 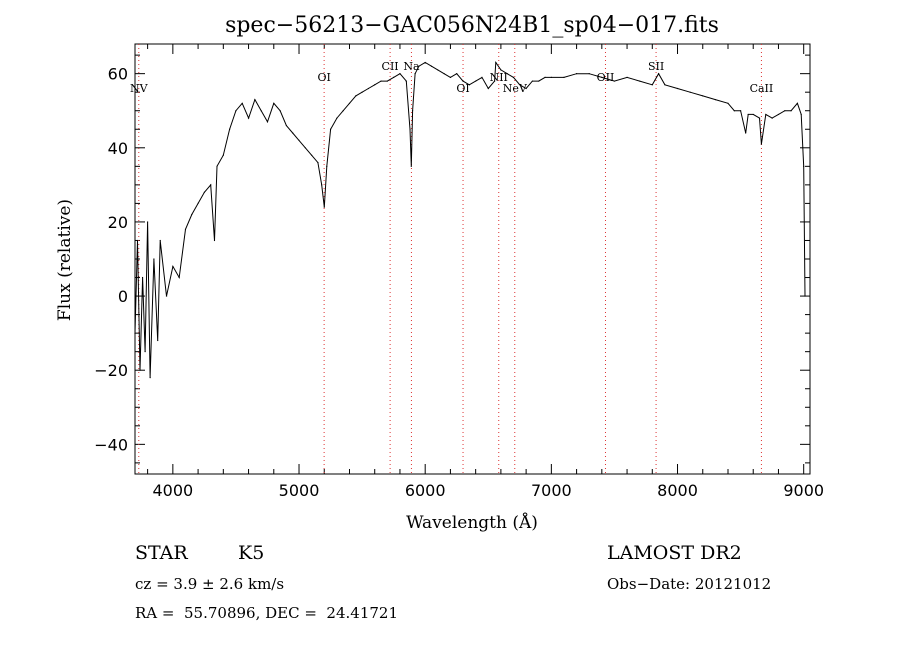 I want to click on x-tick-label: 7000, so click(x=551, y=490).